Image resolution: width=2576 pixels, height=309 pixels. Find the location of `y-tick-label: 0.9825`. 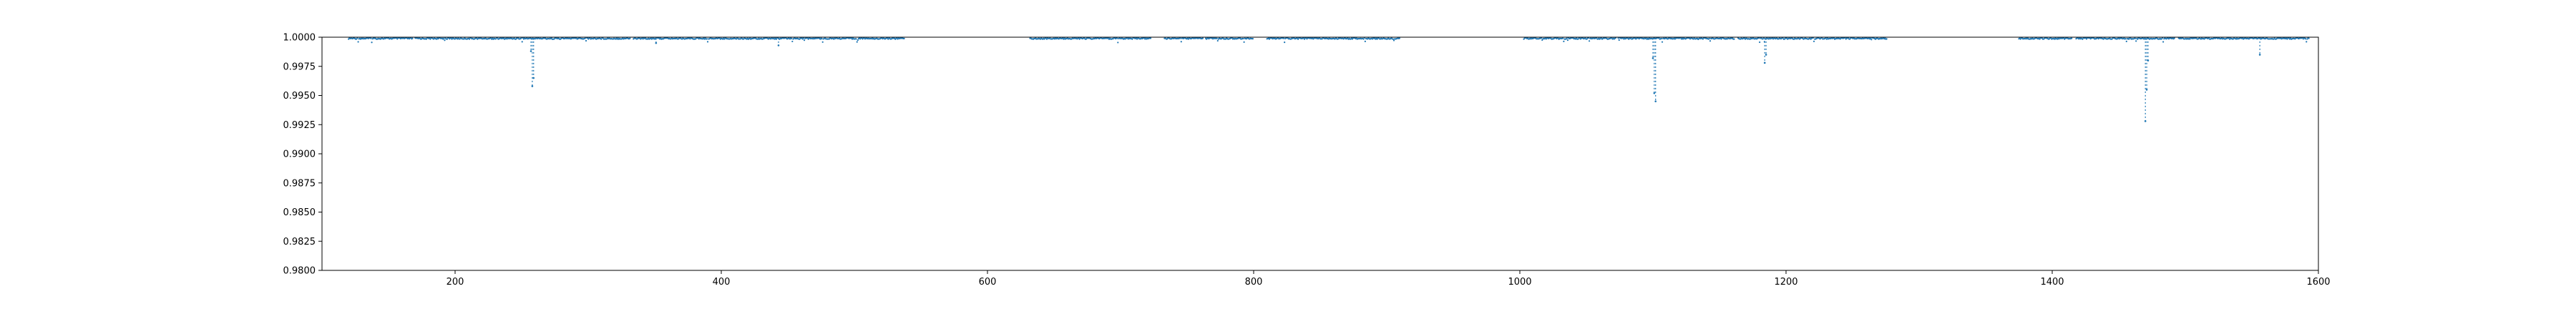

y-tick-label: 0.9825 is located at coordinates (299, 242).